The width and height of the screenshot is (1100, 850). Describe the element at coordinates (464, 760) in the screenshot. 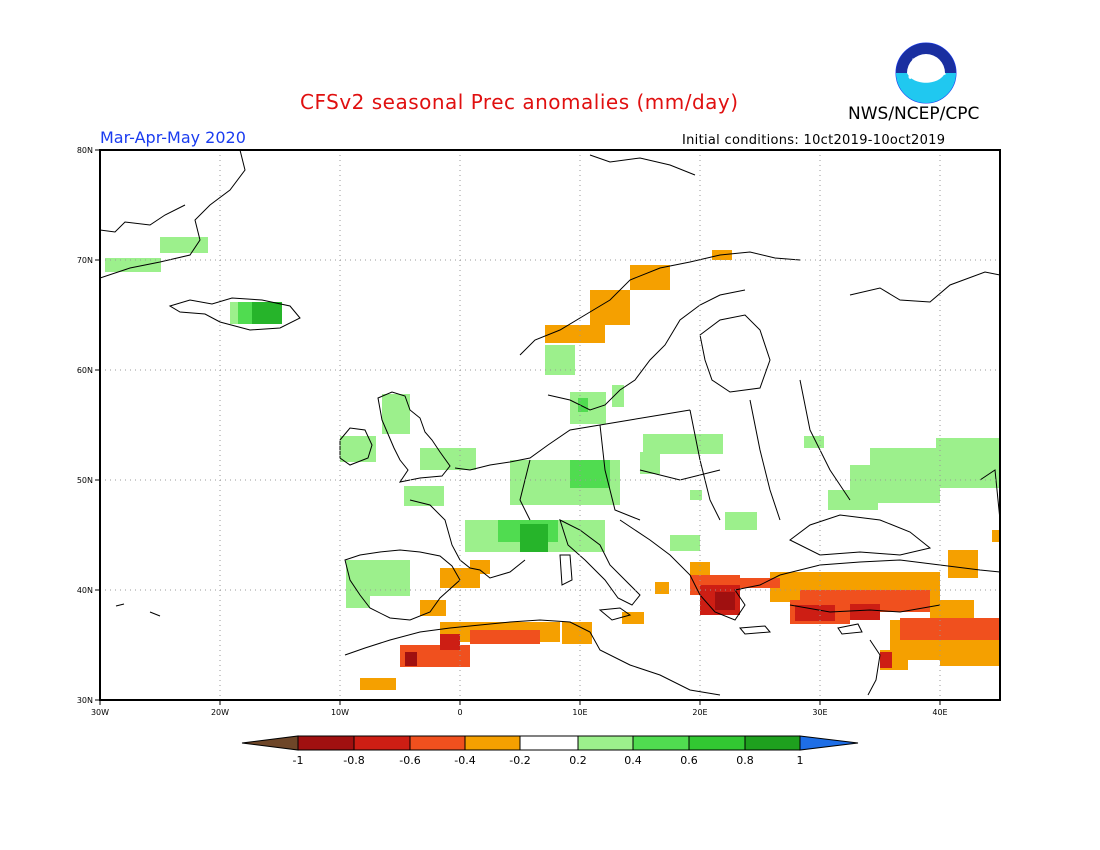

I see `colorbar-label: -0.4` at that location.